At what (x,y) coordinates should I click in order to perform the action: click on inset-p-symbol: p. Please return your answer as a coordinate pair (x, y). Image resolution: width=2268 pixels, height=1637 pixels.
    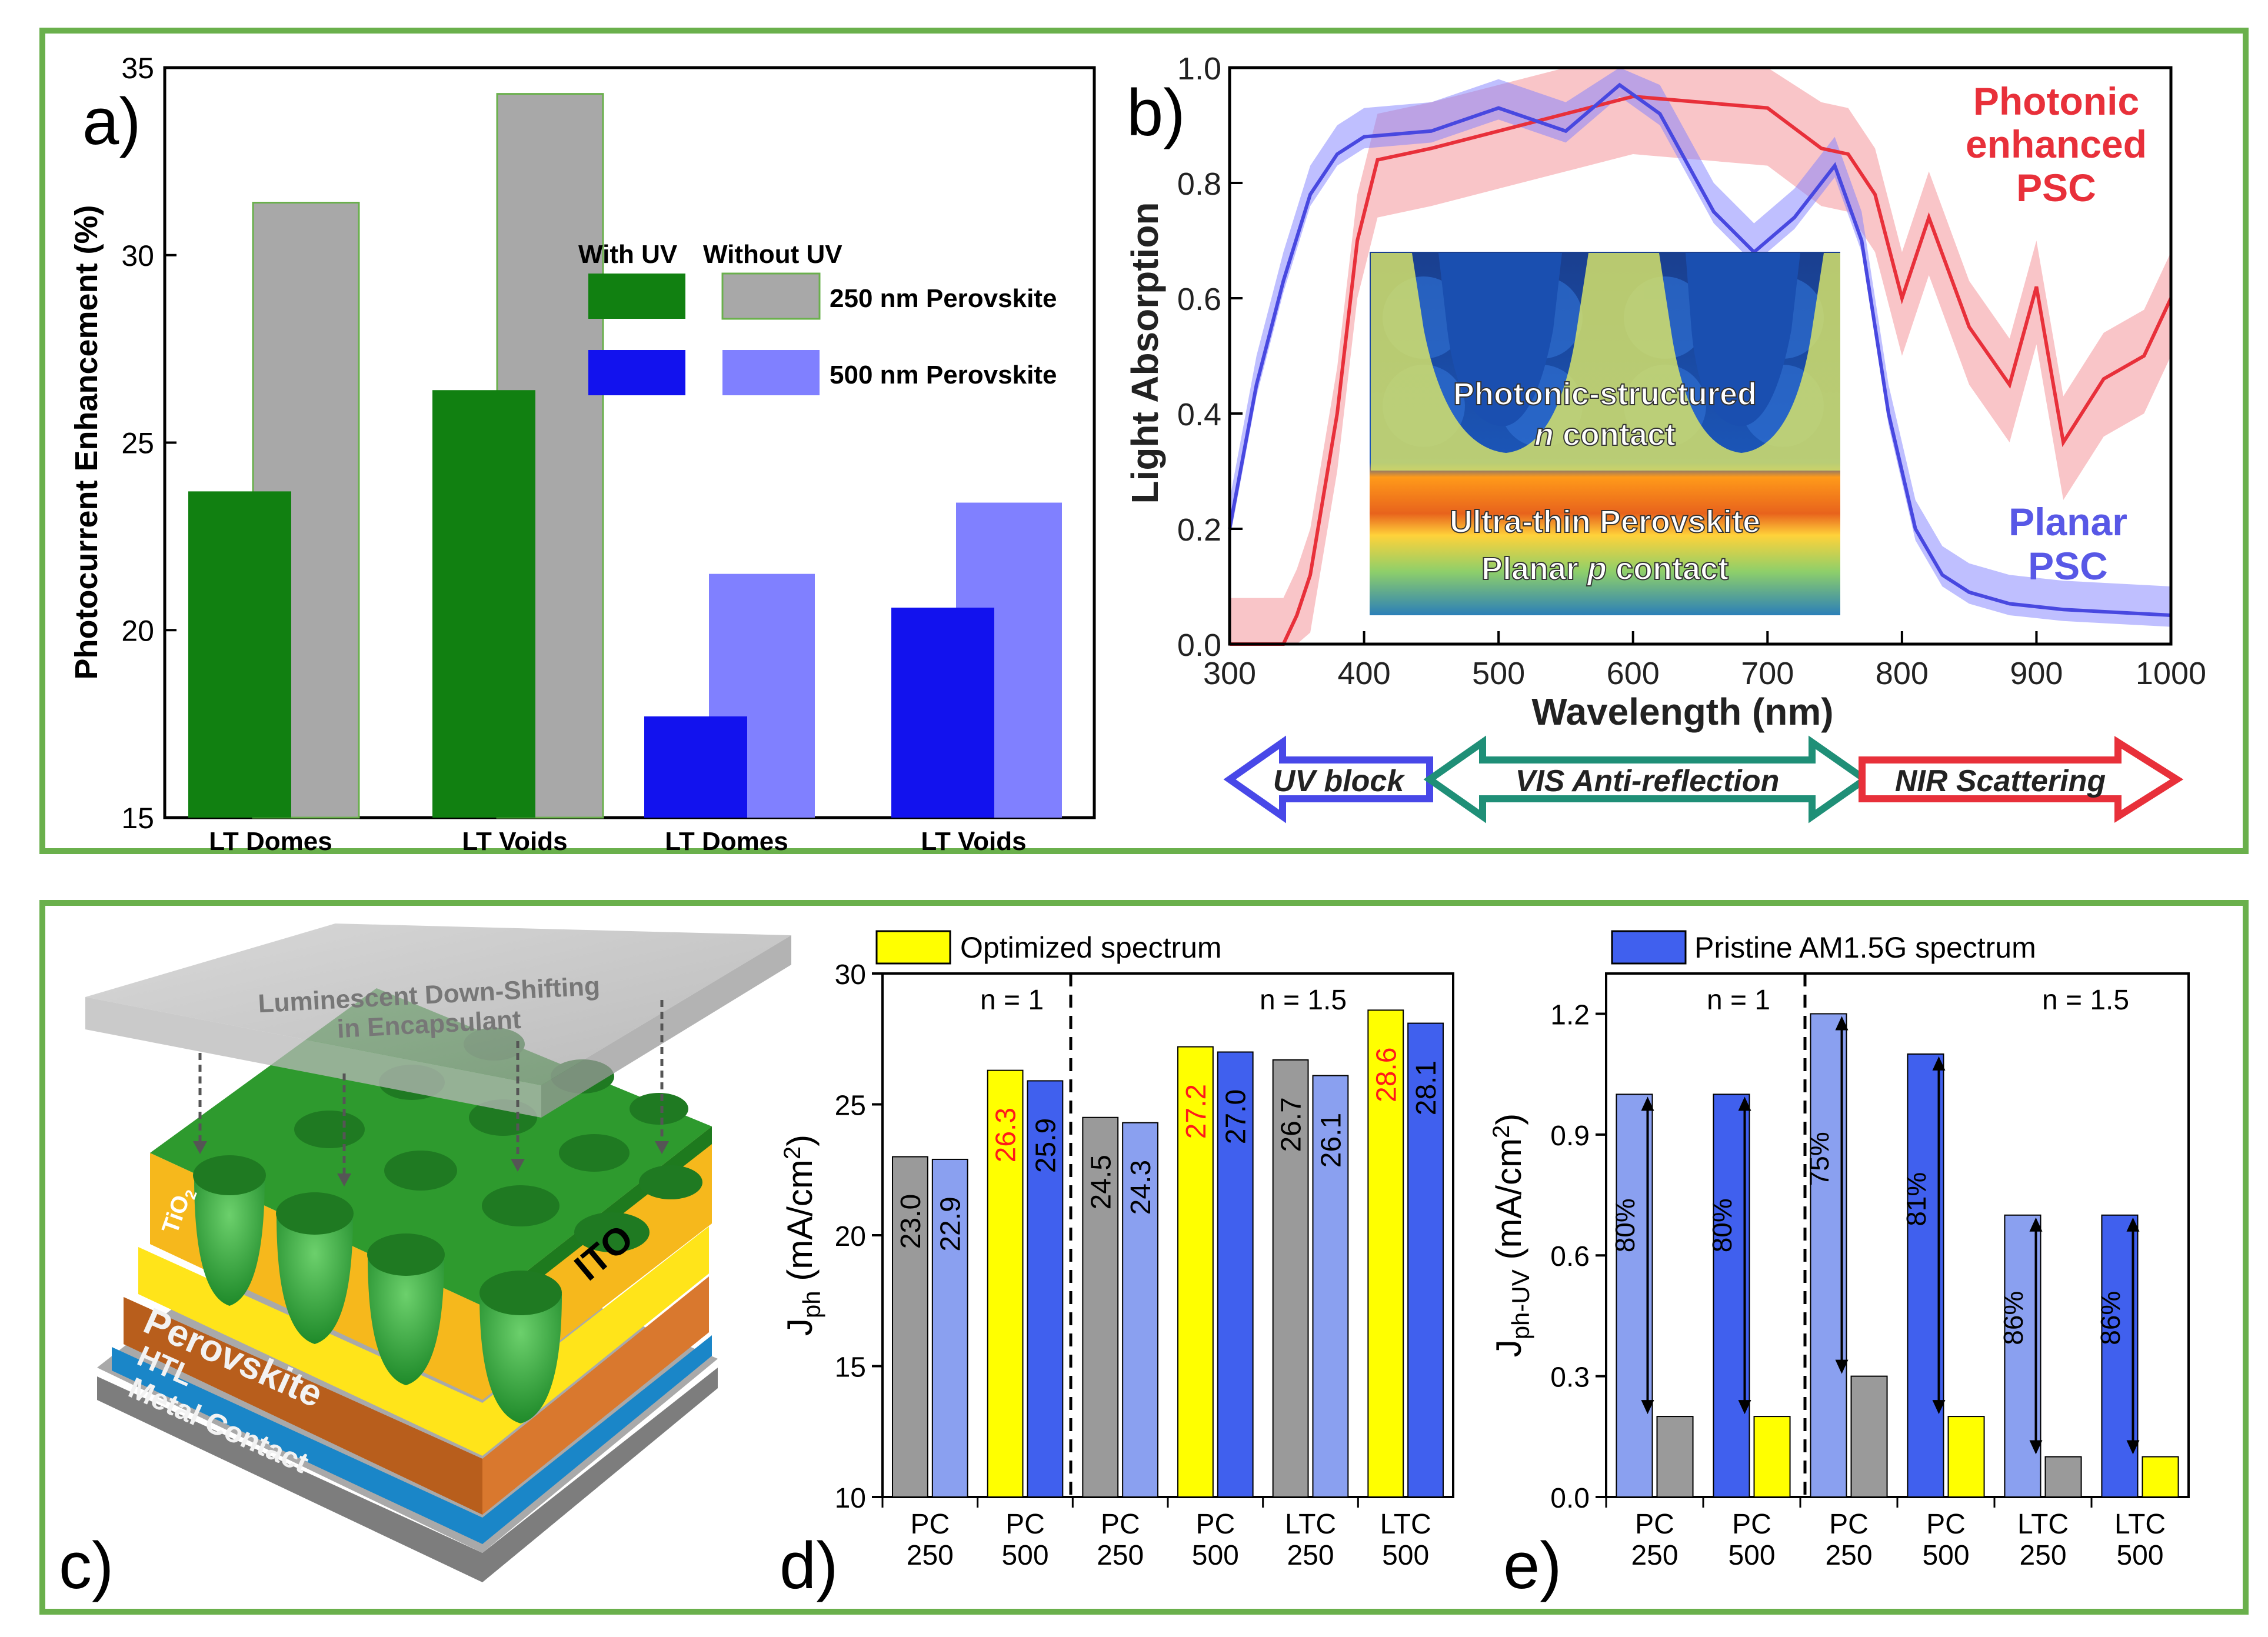
    Looking at the image, I should click on (1596, 568).